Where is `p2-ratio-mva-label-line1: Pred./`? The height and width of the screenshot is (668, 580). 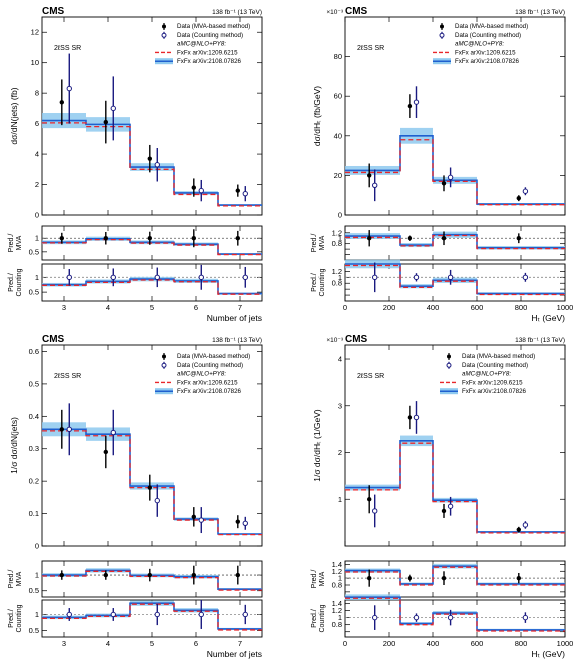 p2-ratio-mva-label-line1: Pred./ is located at coordinates (314, 243).